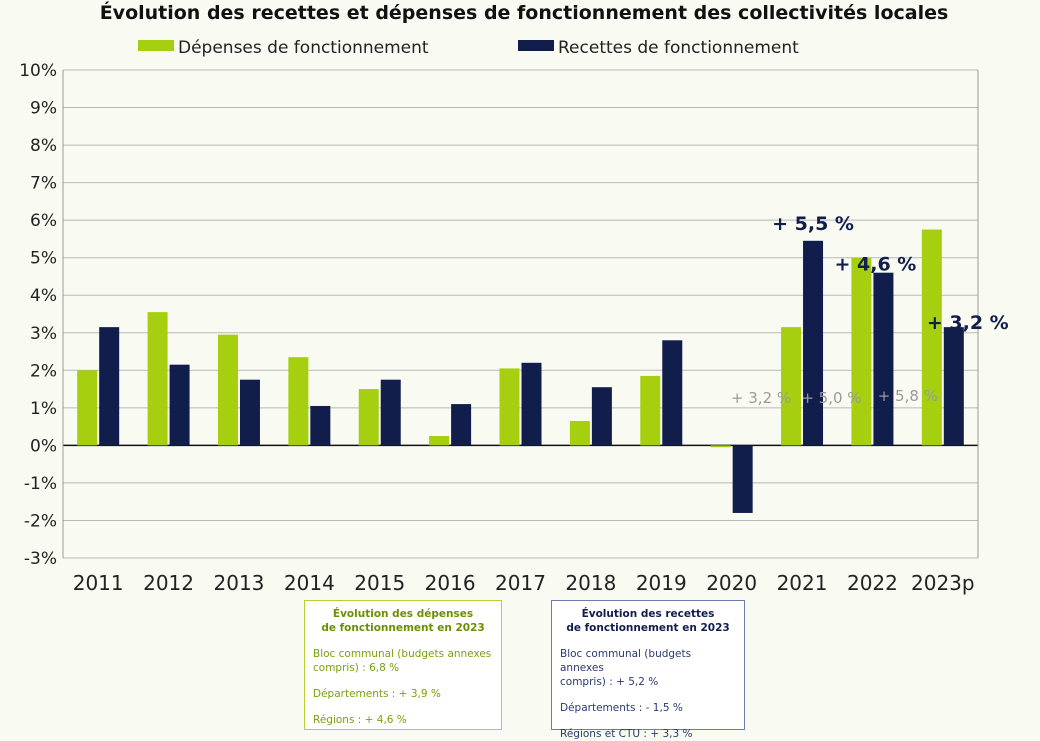 This screenshot has width=1040, height=741. I want to click on bar-recettes-2020, so click(742, 479).